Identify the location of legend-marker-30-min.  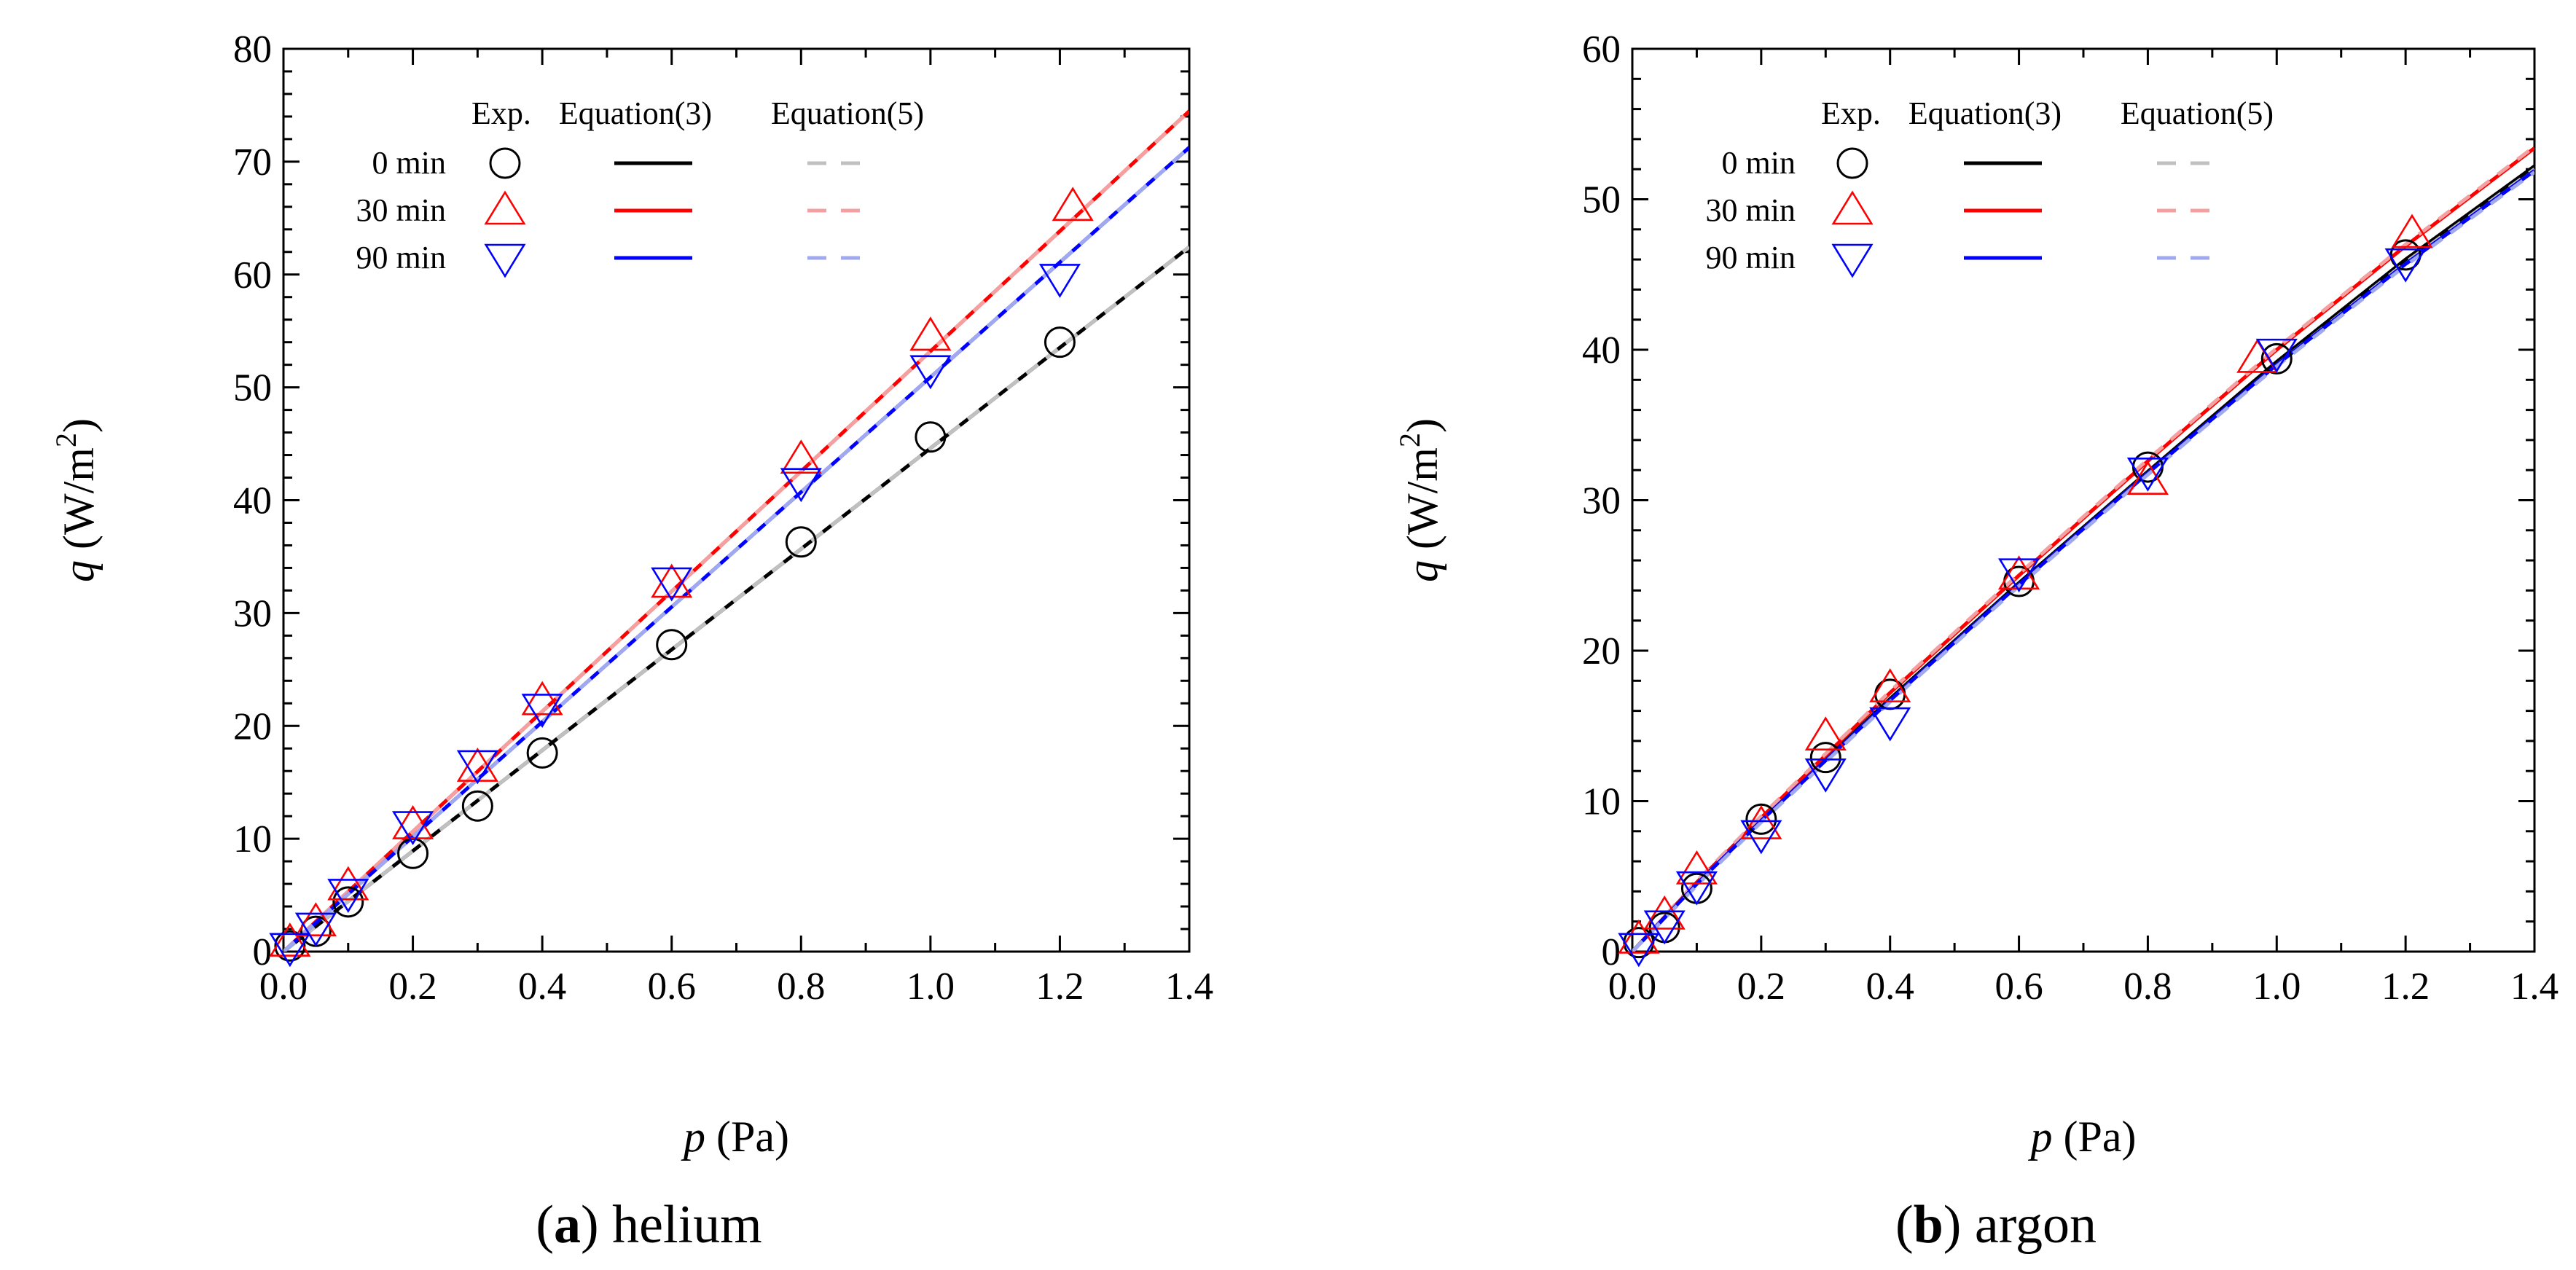
(1852, 207).